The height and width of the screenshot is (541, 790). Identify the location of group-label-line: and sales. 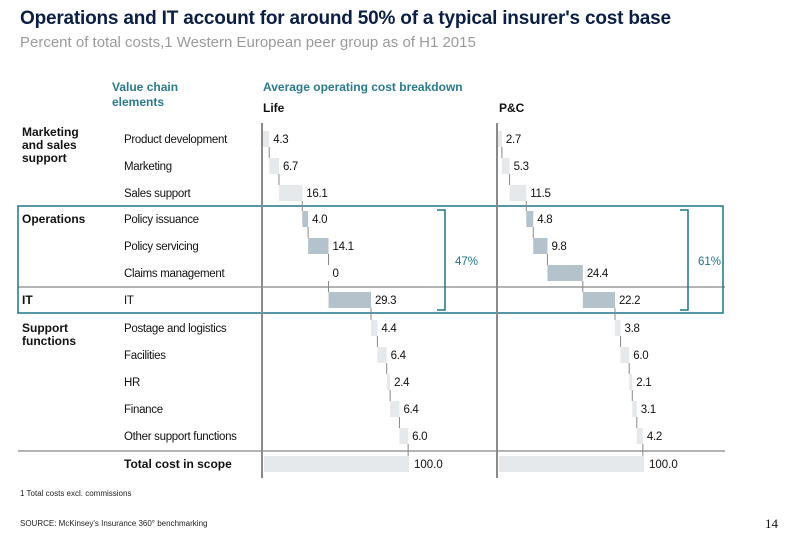
(49, 145).